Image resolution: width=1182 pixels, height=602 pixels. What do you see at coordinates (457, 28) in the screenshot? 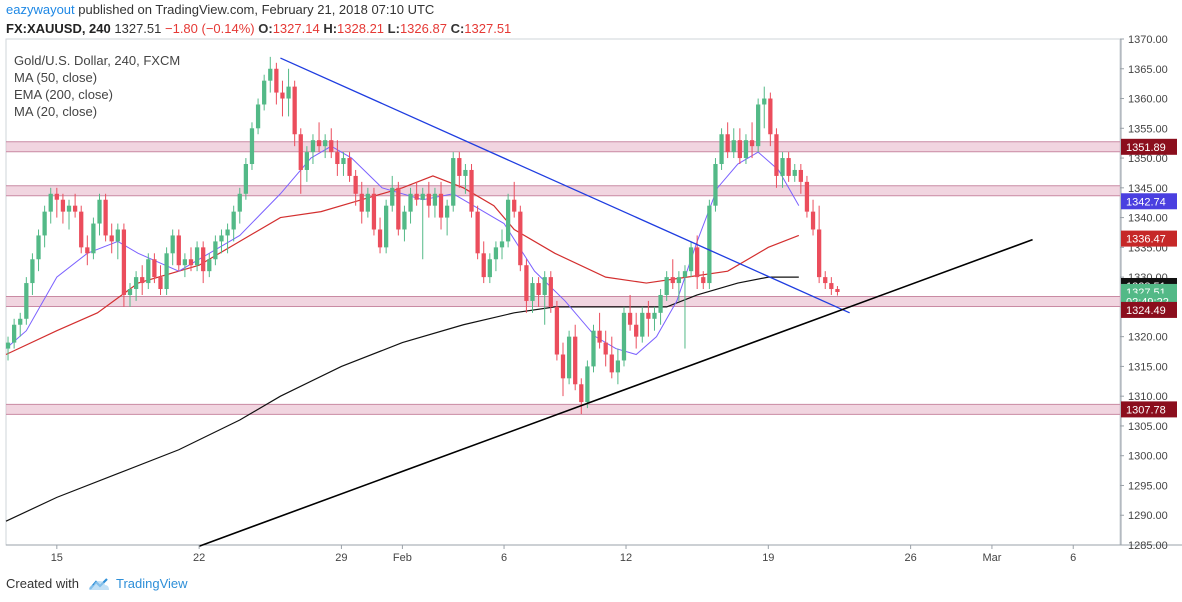
I see `close-label: C:` at bounding box center [457, 28].